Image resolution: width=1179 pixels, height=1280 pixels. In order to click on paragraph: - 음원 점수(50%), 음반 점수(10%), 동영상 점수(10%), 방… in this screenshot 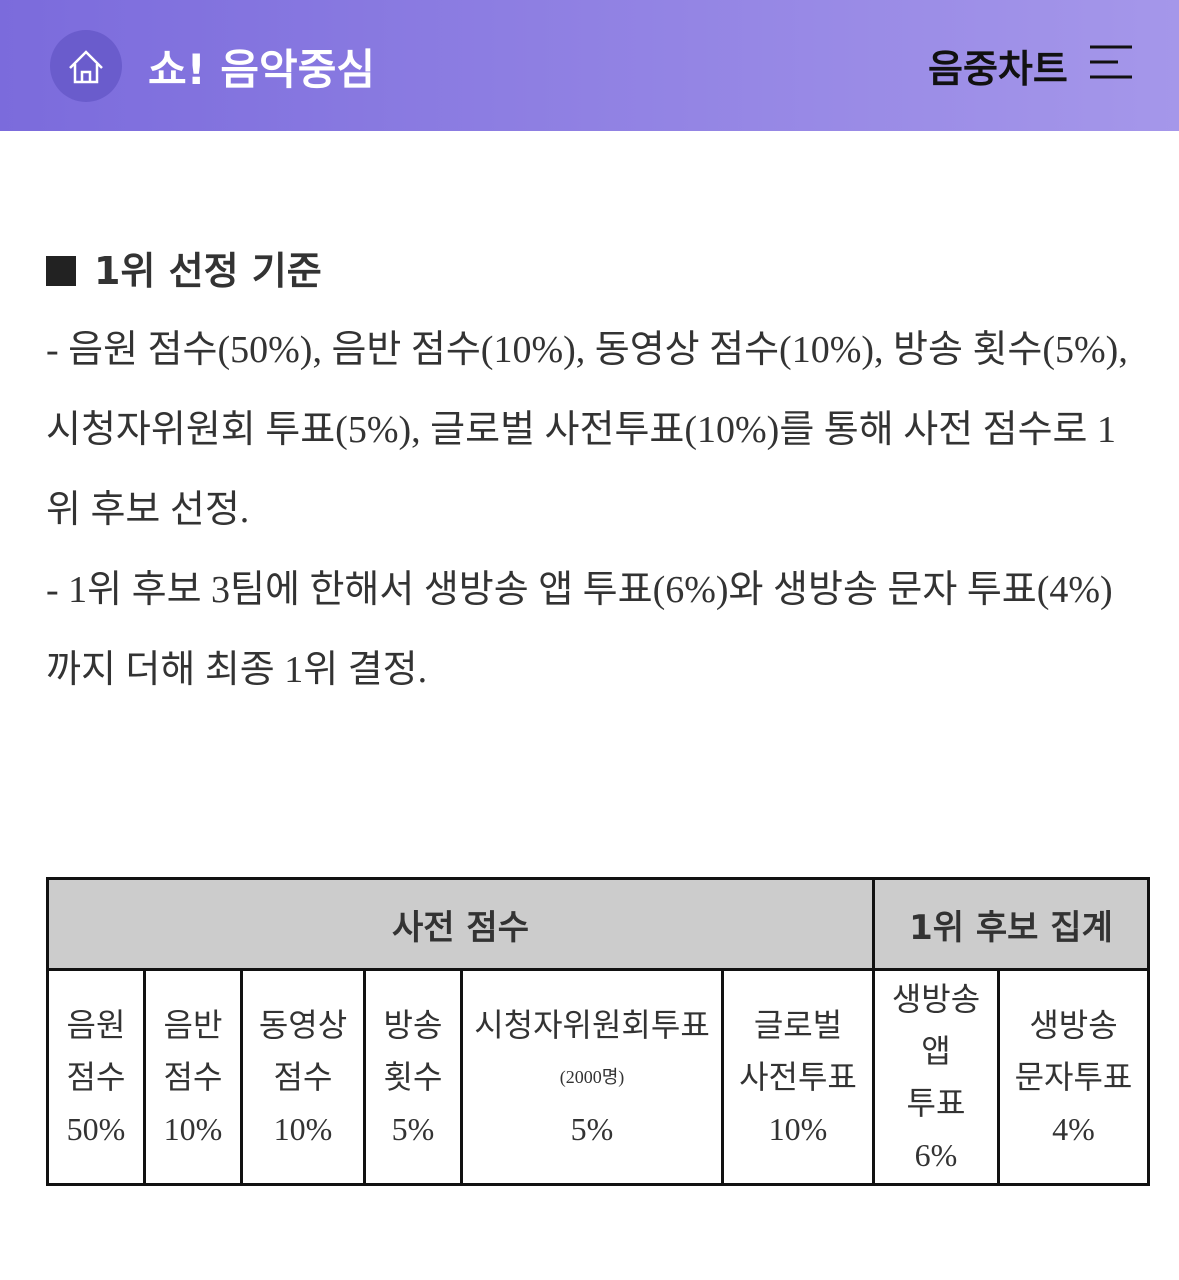, I will do `click(587, 350)`.